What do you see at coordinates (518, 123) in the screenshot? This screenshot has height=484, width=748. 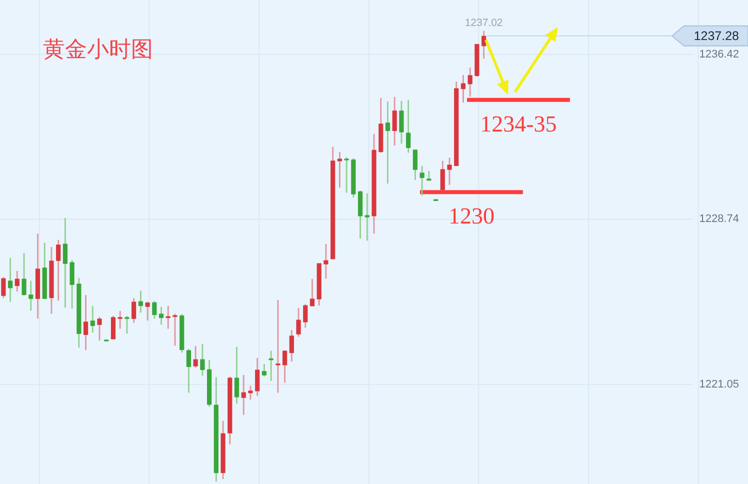 I see `ref-line-label: 1234-35` at bounding box center [518, 123].